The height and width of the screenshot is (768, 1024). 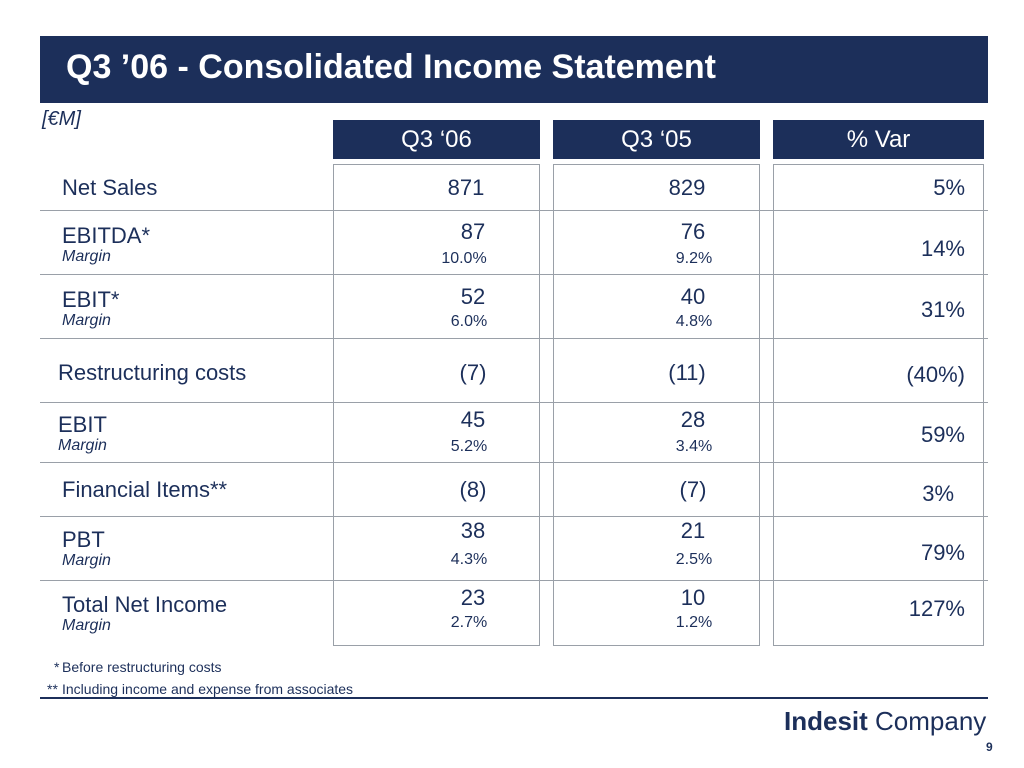 What do you see at coordinates (82, 445) in the screenshot?
I see `ebit-margin-label: Margin` at bounding box center [82, 445].